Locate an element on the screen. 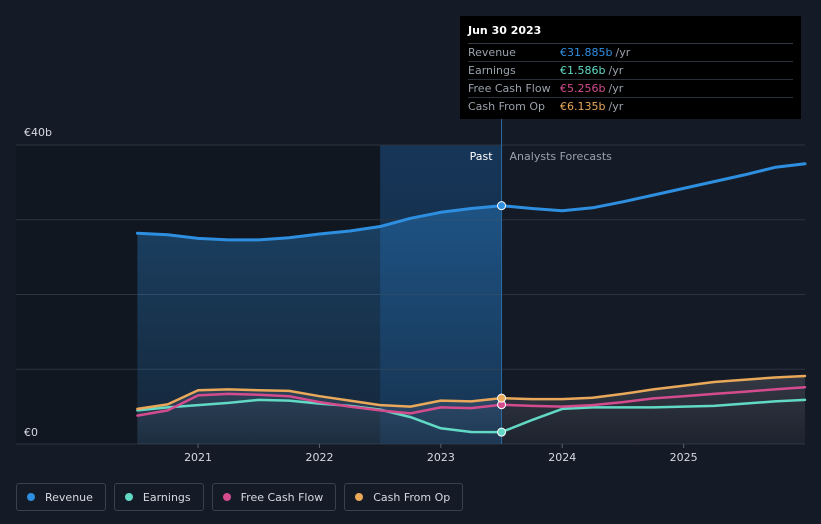  legend-item-revenue: Revenue is located at coordinates (61, 497).